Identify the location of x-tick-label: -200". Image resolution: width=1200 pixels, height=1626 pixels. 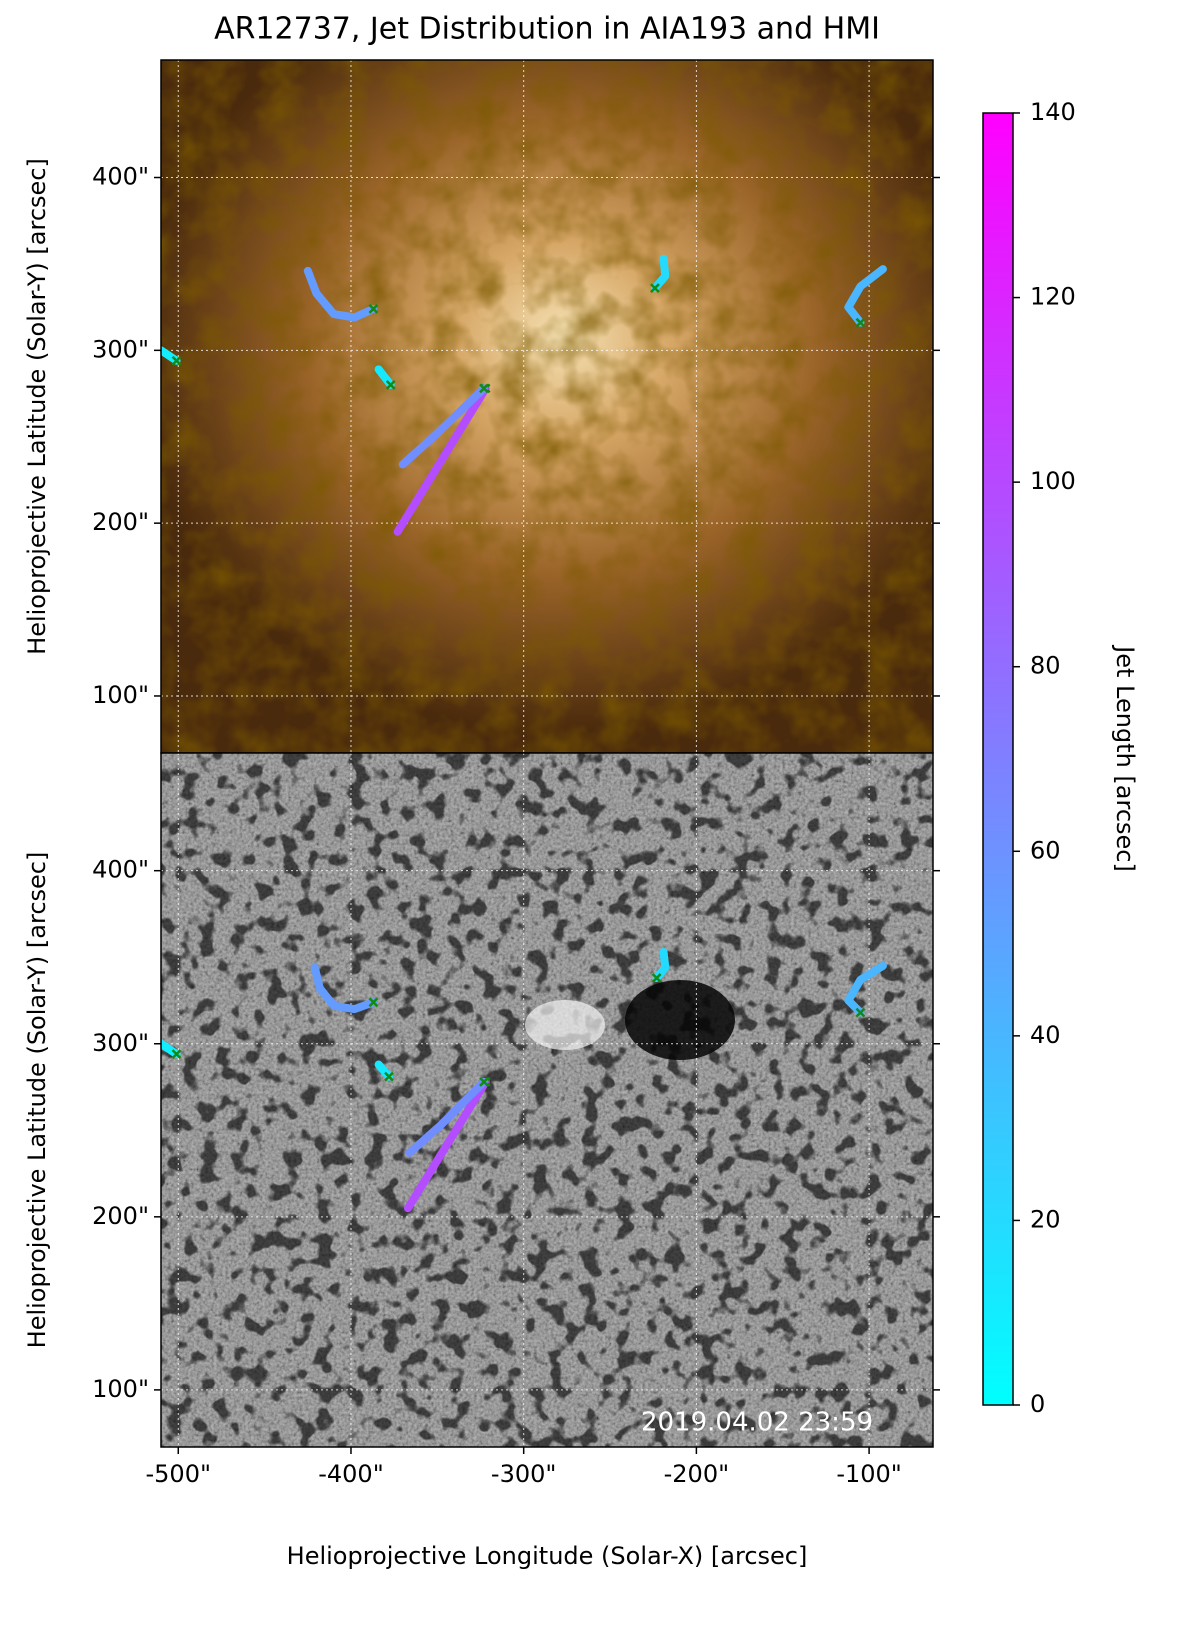
(697, 1474).